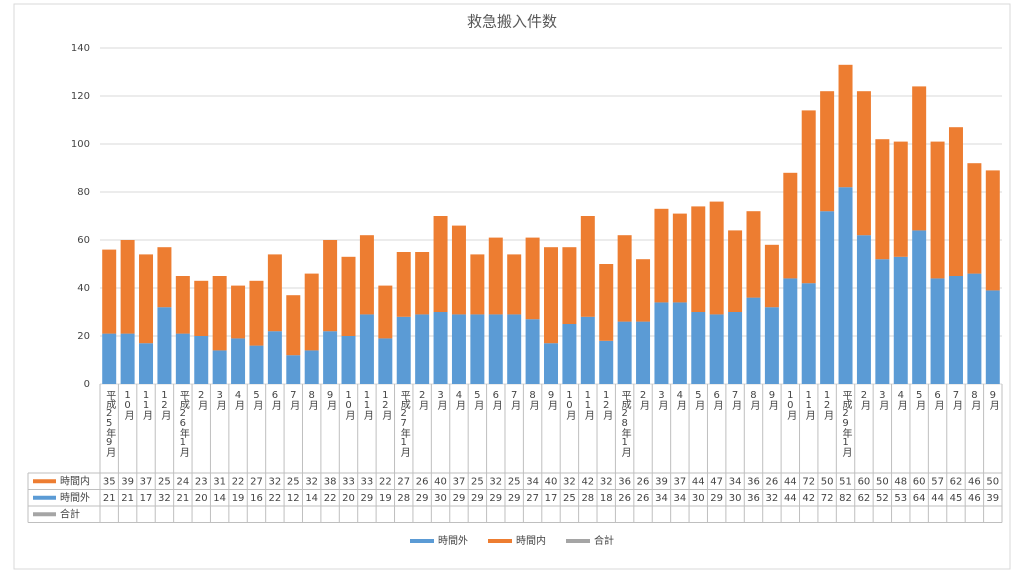  I want to click on table-cell: 45, so click(956, 498).